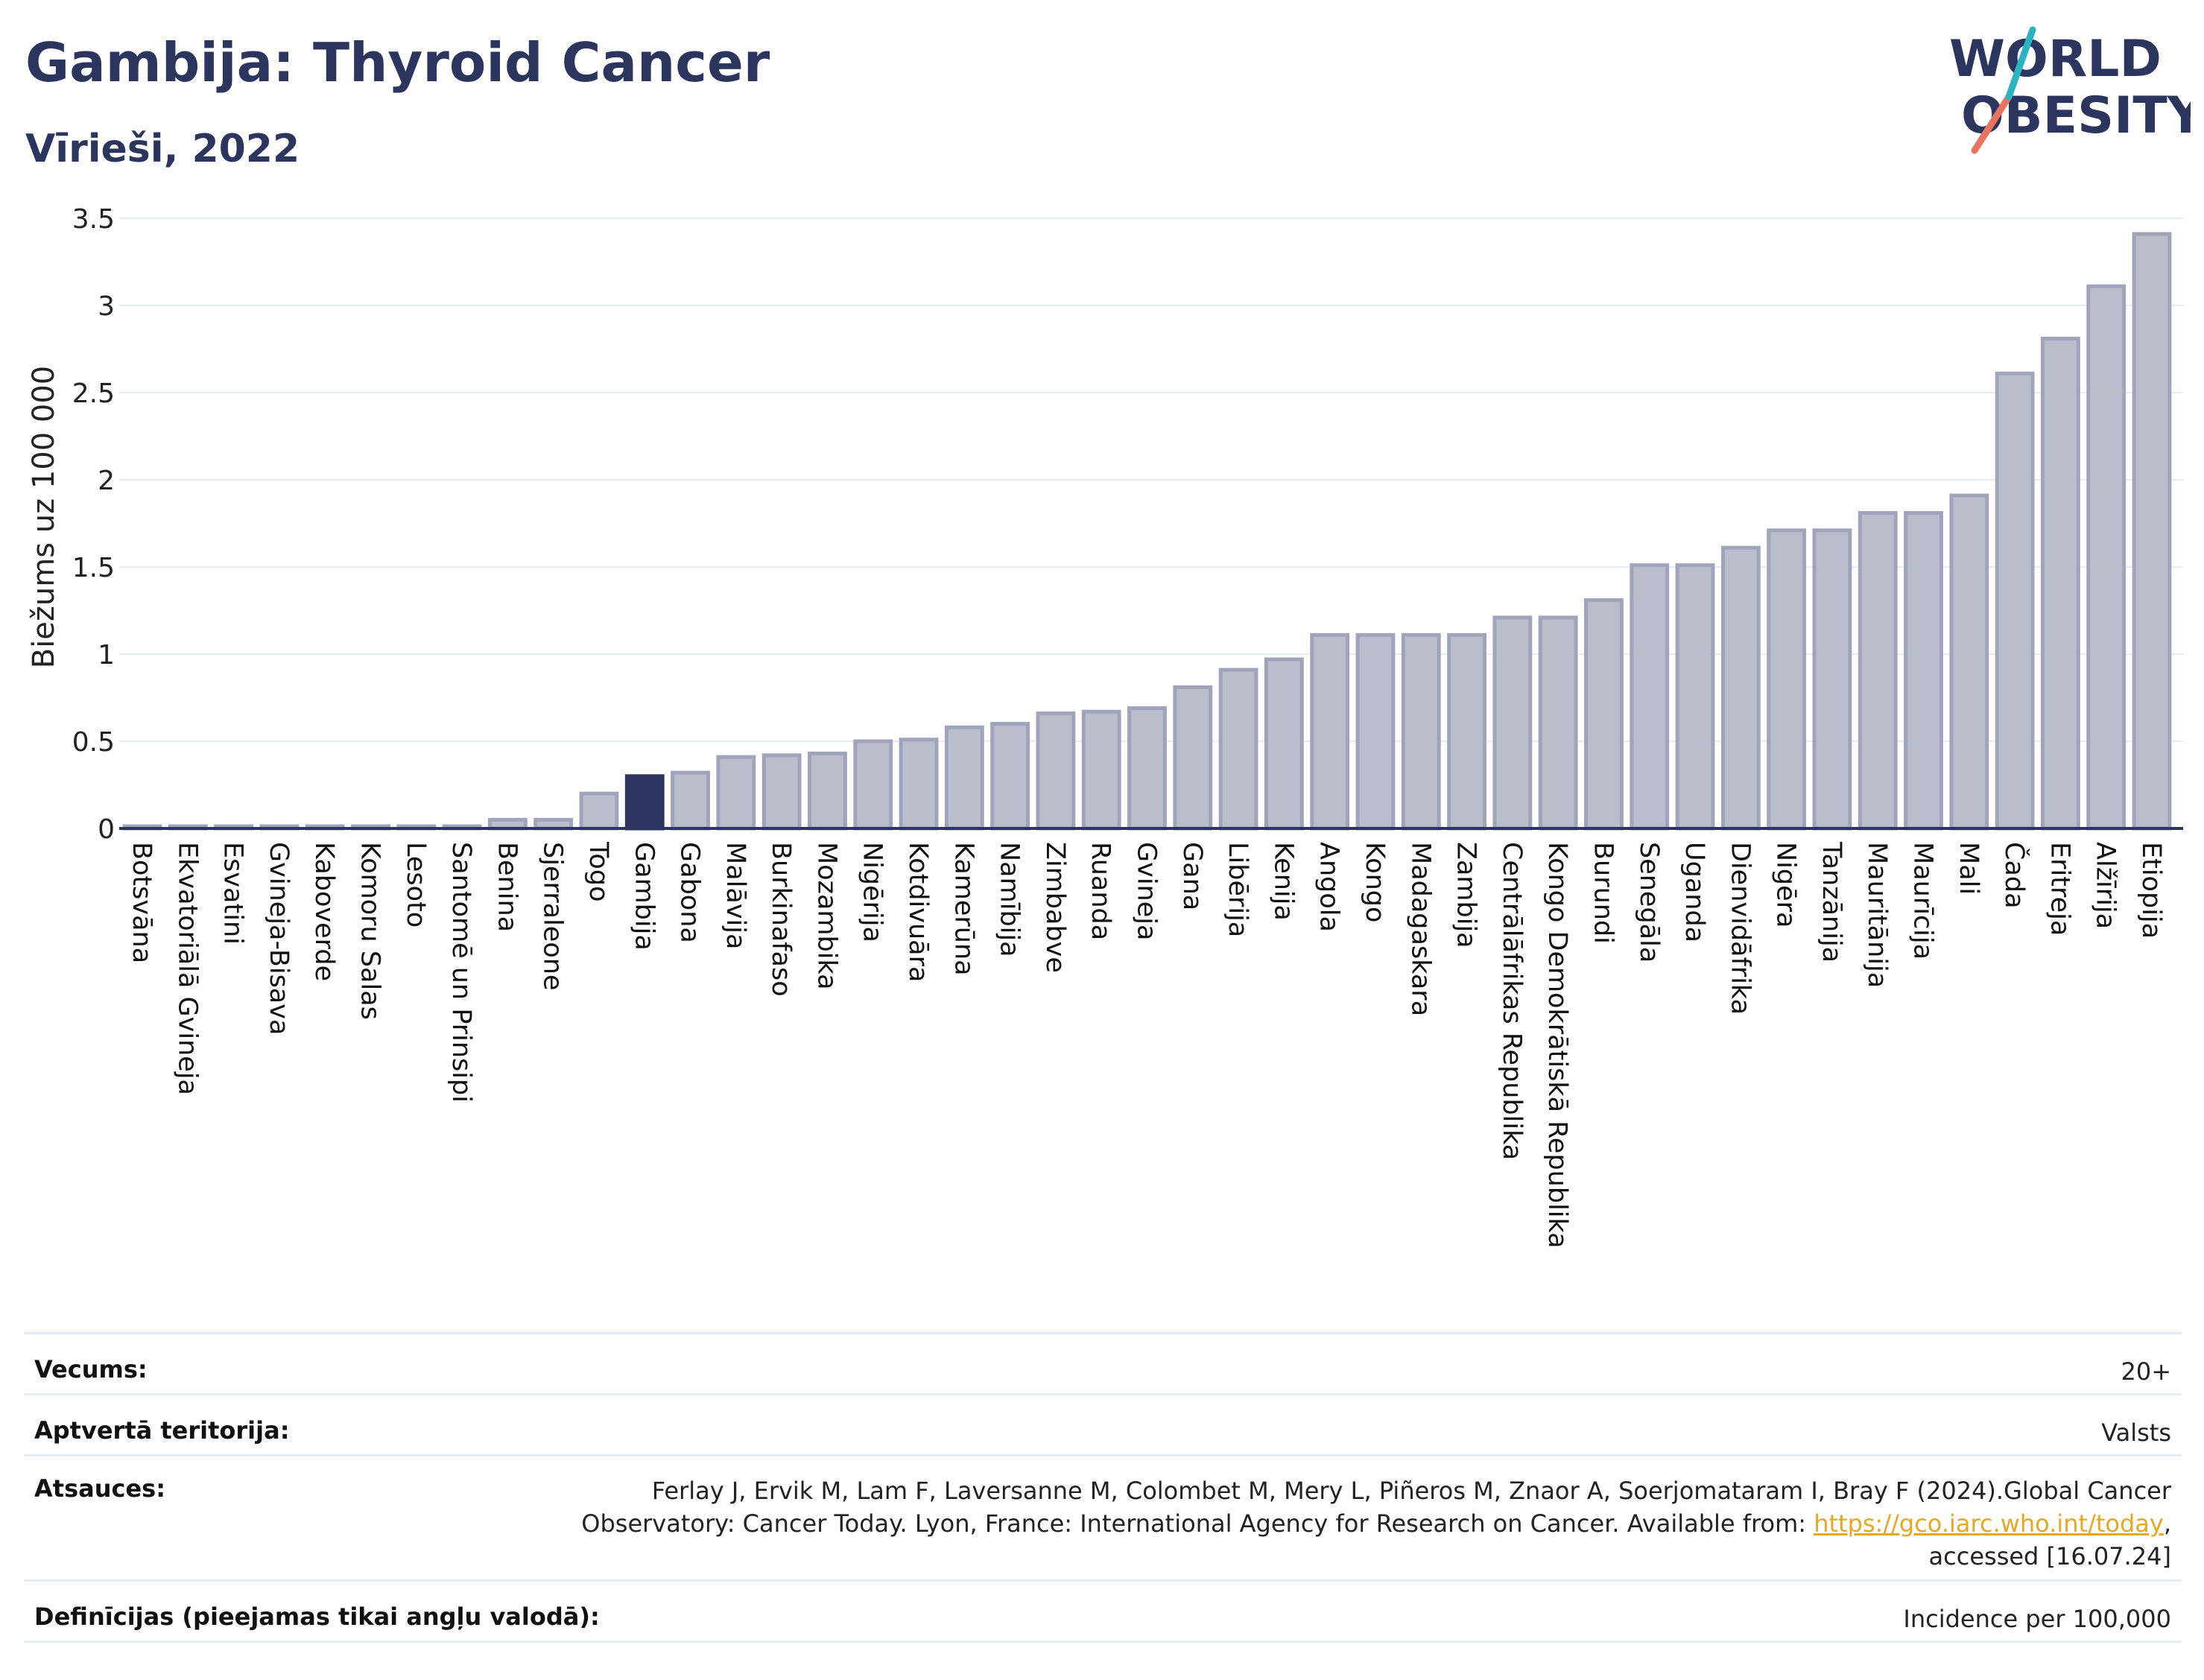  I want to click on x-tick-label: Gambija, so click(644, 896).